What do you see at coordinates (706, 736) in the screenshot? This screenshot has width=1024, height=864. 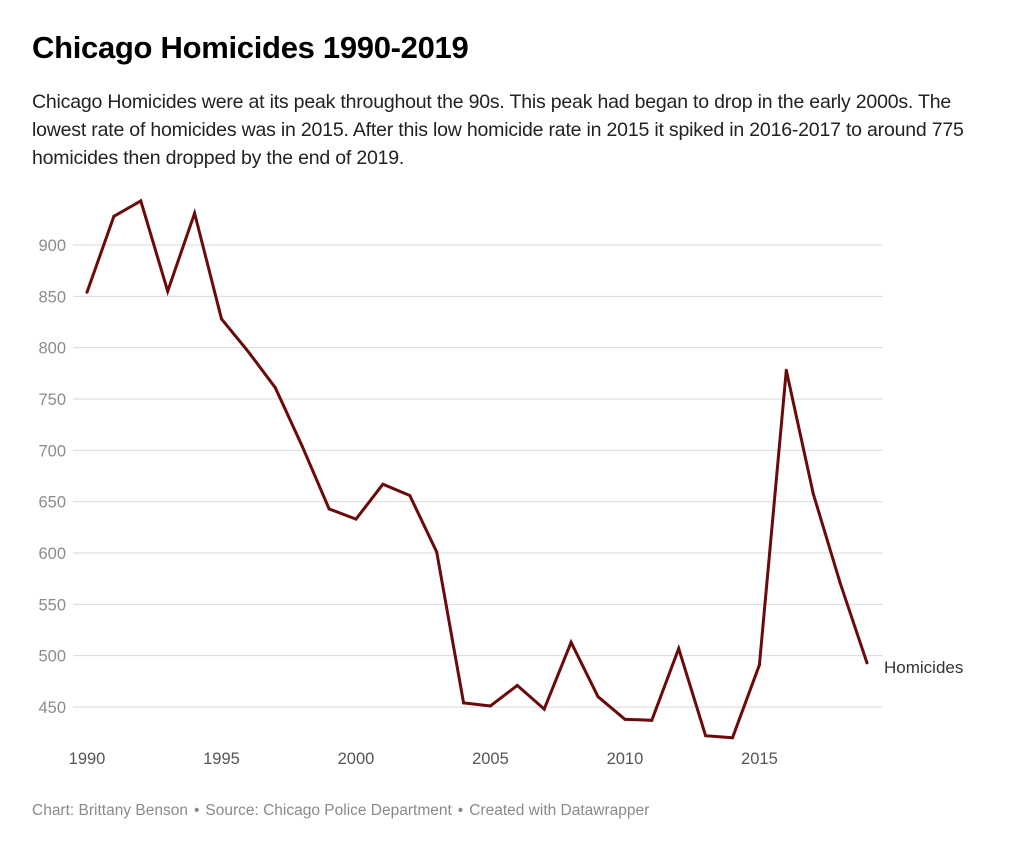 I see `data-point-2013` at bounding box center [706, 736].